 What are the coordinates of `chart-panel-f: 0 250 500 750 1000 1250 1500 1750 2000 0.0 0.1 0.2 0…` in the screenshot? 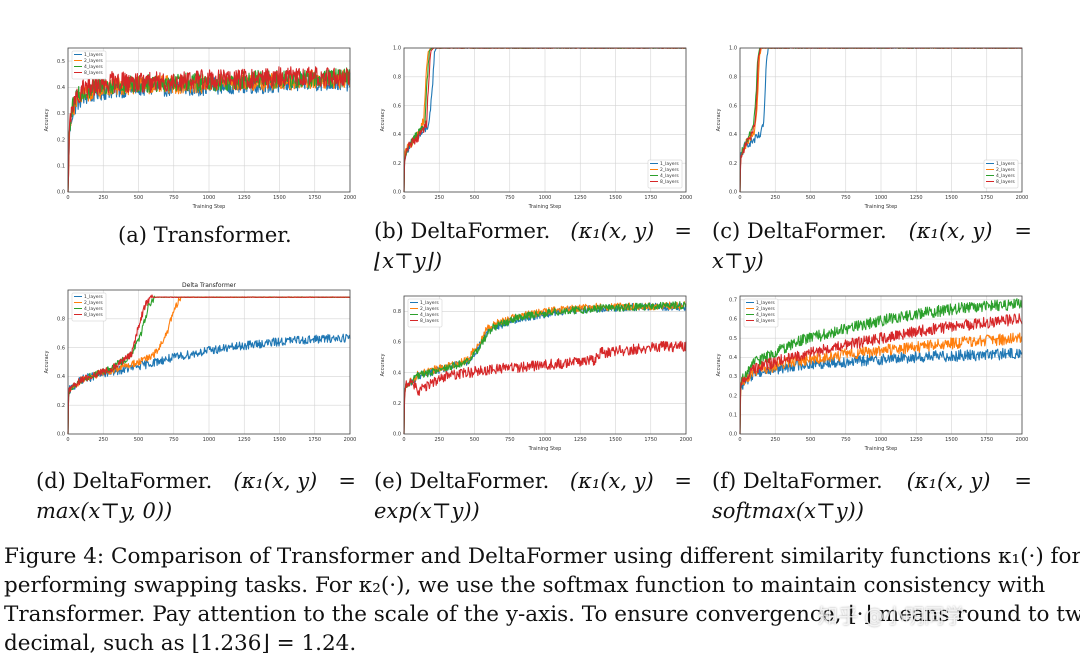 It's located at (870, 369).